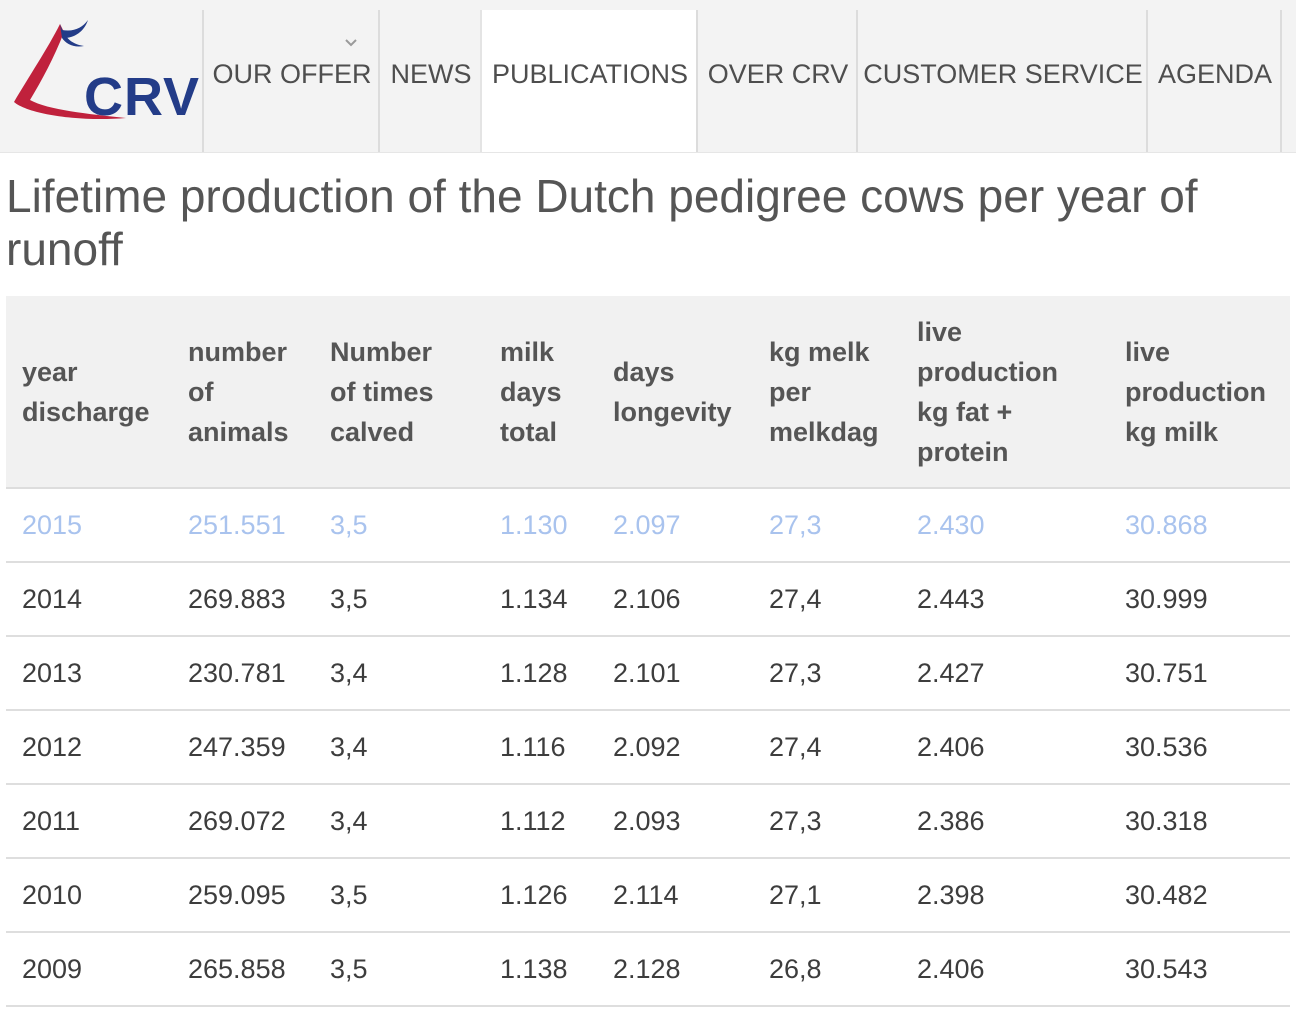 Image resolution: width=1296 pixels, height=1022 pixels. I want to click on cell-animals: 251.551, so click(243, 525).